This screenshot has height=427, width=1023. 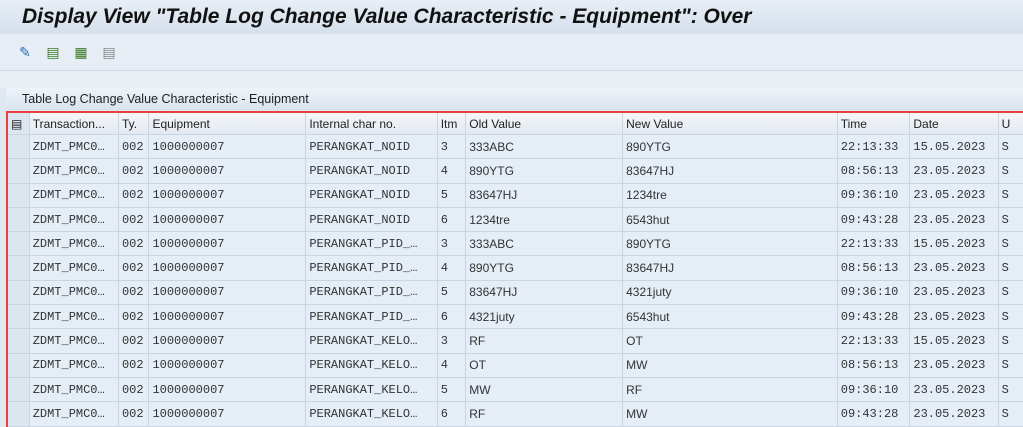 I want to click on table-cell: 4321juty, so click(x=730, y=292).